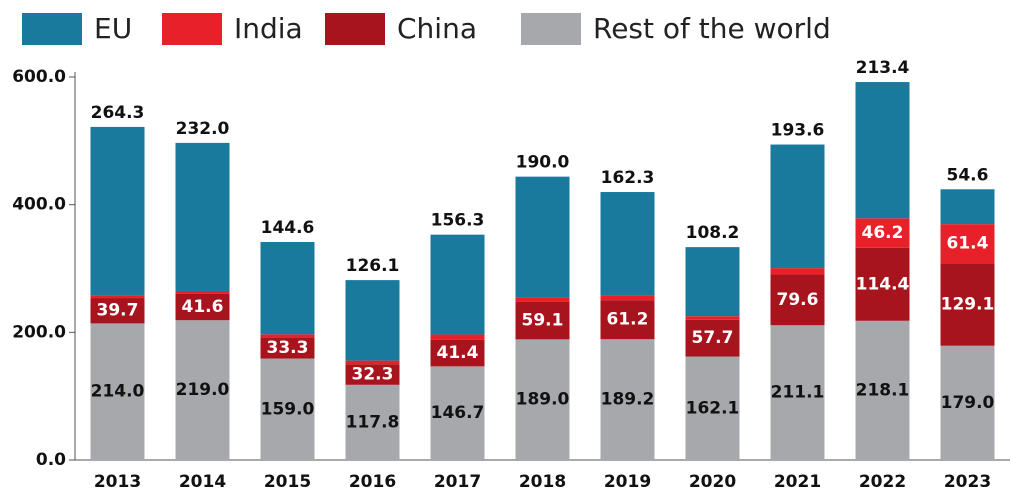  I want to click on x-tick-label: 2021, so click(797, 482).